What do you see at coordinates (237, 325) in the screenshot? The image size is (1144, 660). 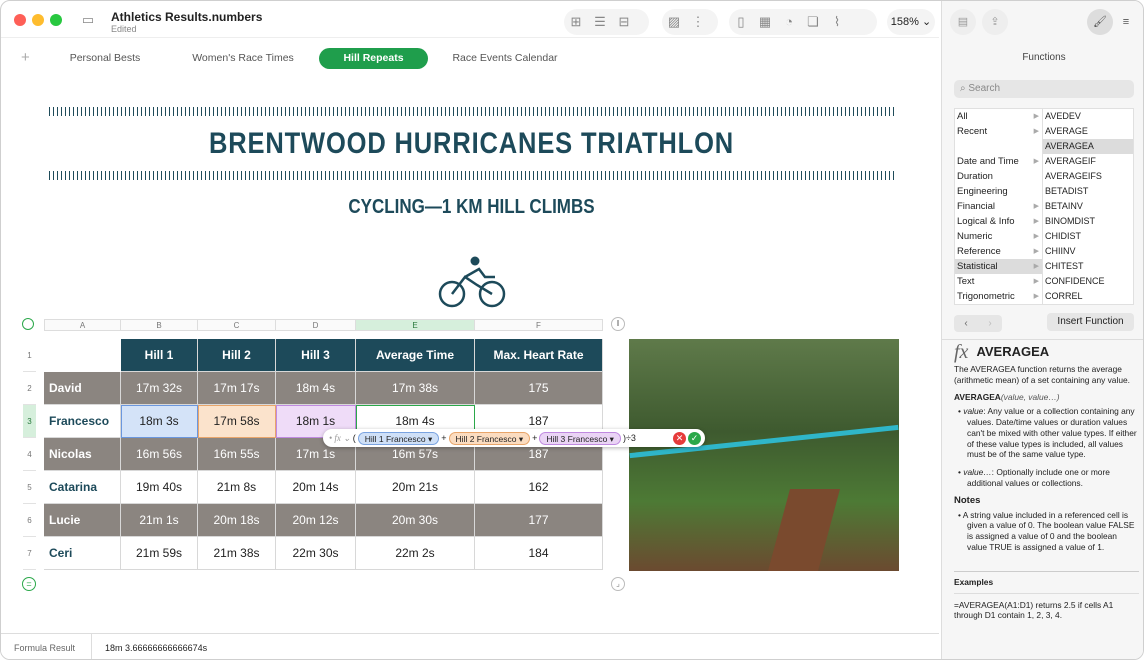 I see `column-header-C: C` at bounding box center [237, 325].